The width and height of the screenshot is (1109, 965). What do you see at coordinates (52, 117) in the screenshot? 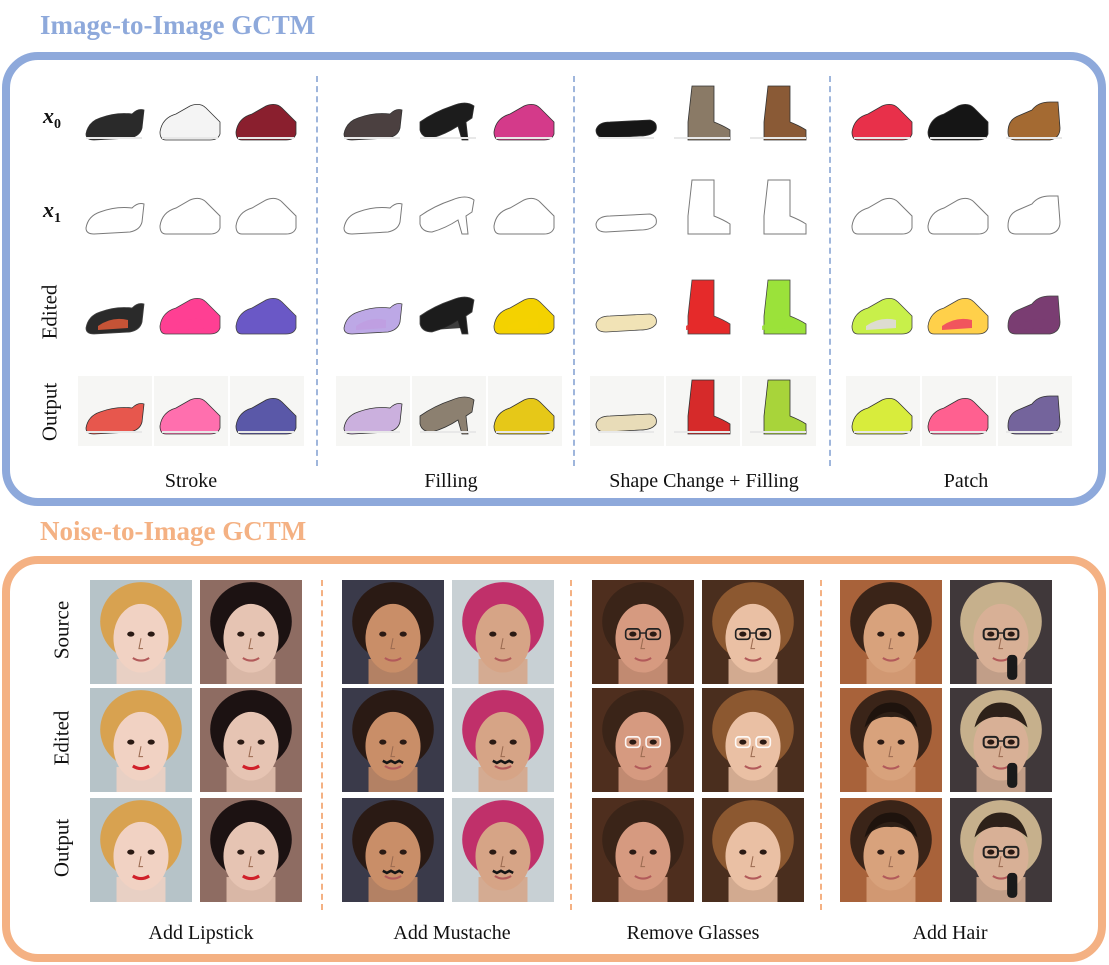
I see `row-label-x0: x0` at bounding box center [52, 117].